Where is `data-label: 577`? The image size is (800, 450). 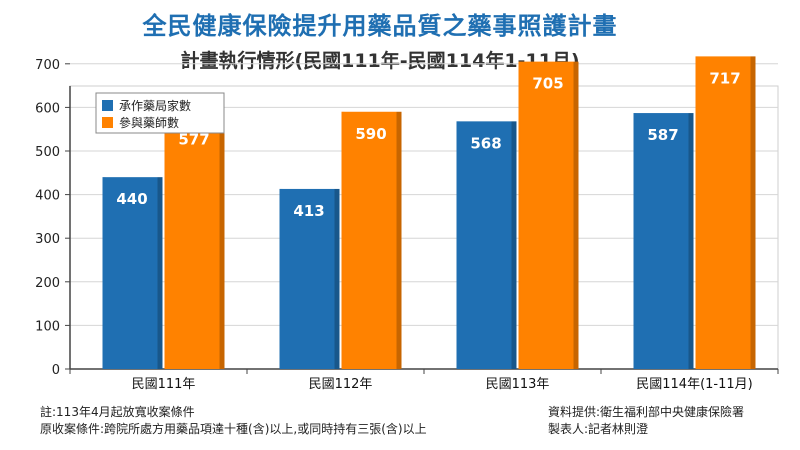
data-label: 577 is located at coordinates (193, 139).